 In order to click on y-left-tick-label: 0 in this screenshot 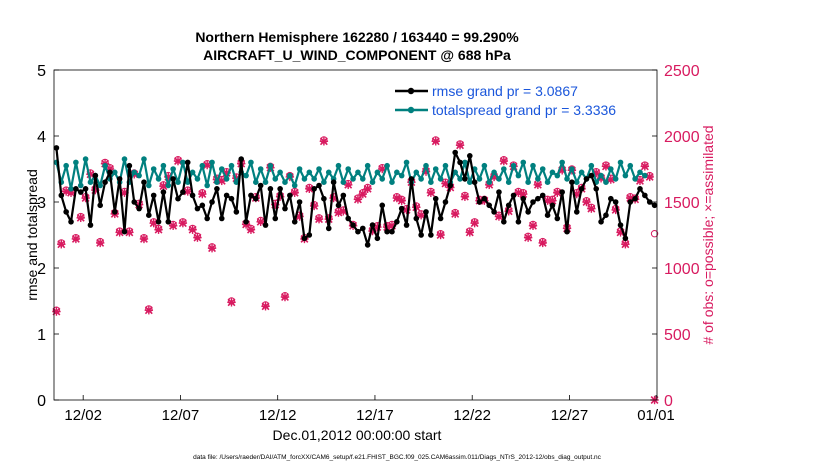, I will do `click(41, 401)`.